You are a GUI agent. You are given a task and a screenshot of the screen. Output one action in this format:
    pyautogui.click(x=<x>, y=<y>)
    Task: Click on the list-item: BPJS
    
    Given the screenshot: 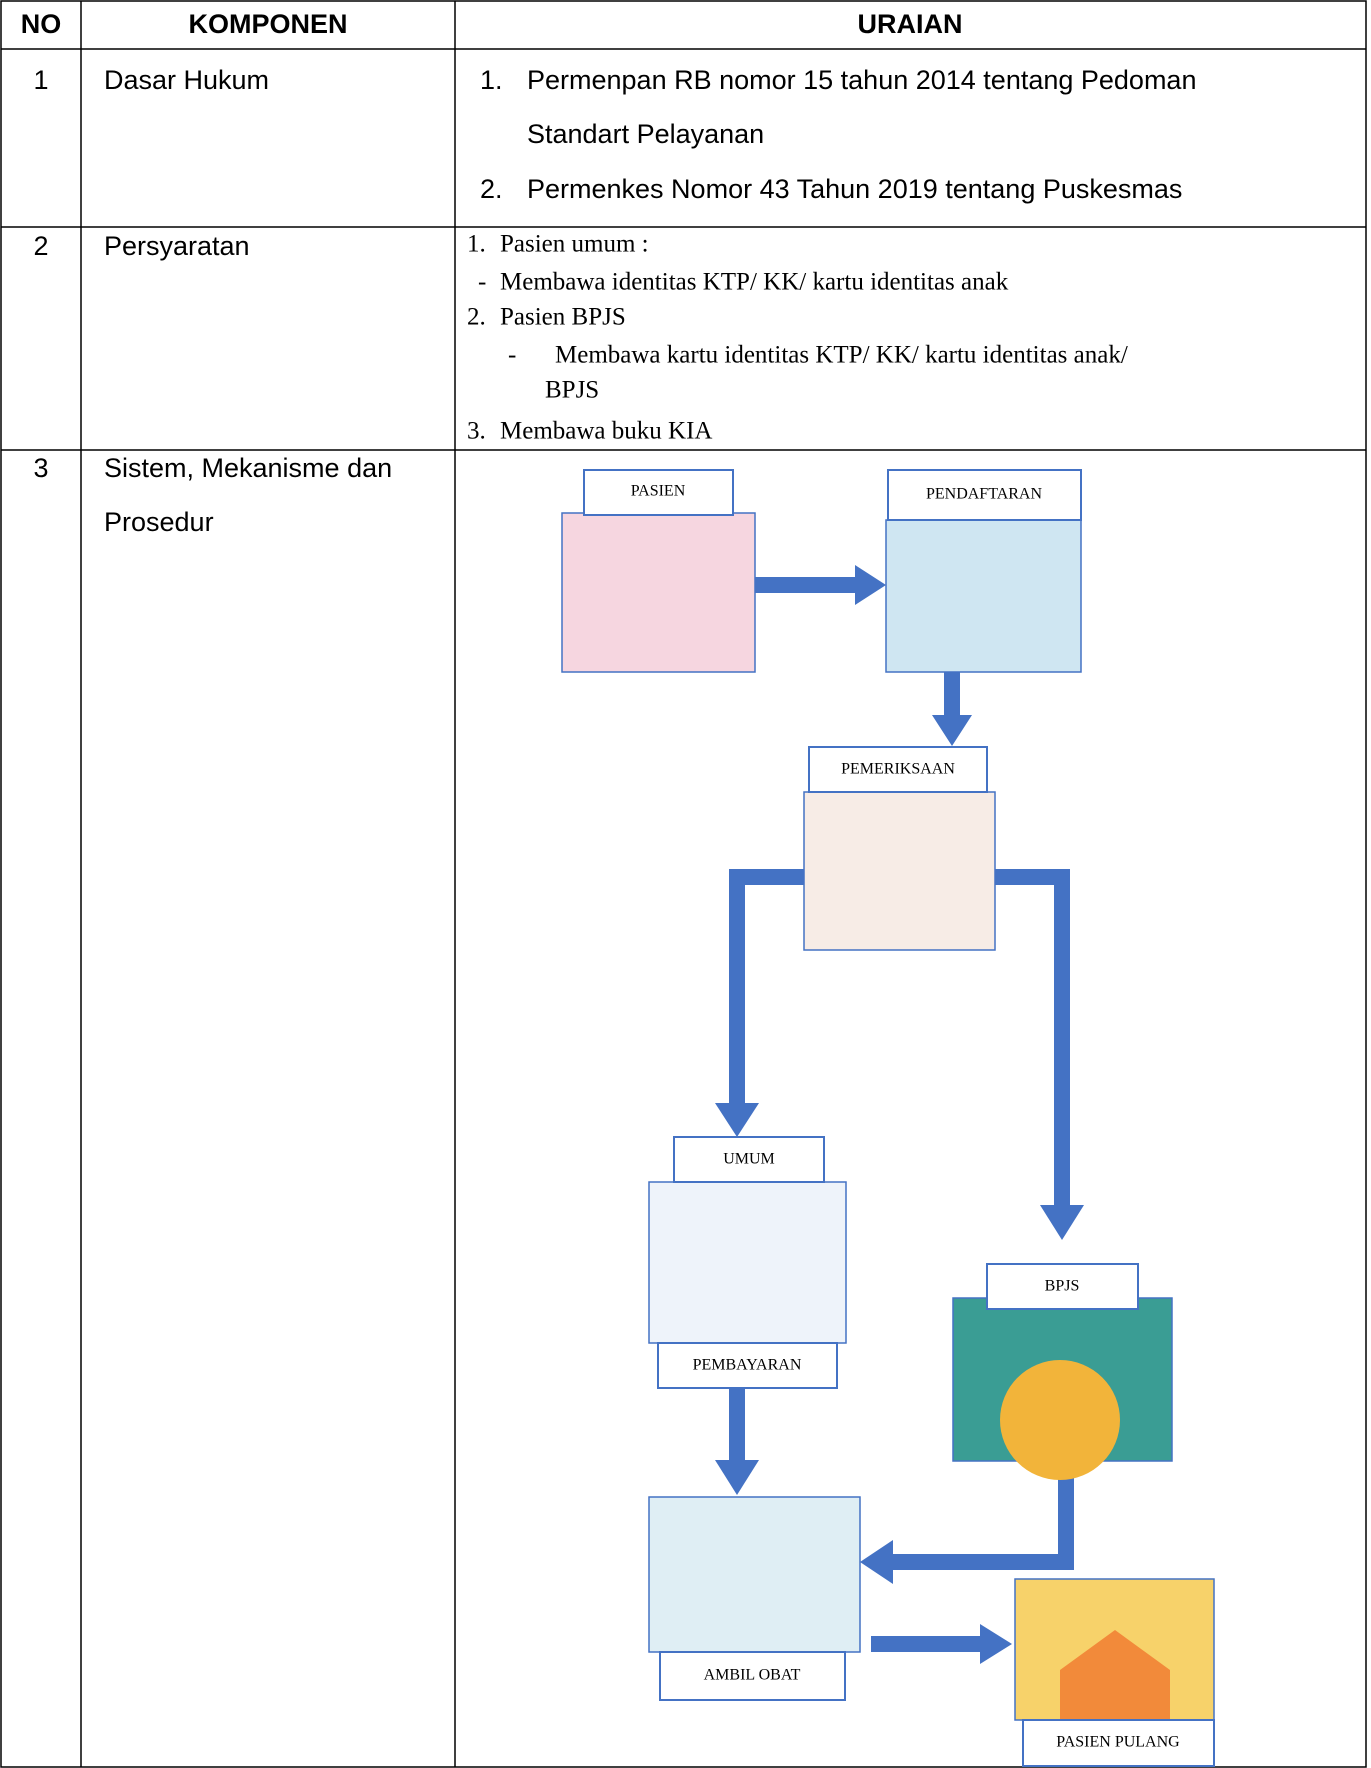 What is the action you would take?
    pyautogui.click(x=572, y=390)
    